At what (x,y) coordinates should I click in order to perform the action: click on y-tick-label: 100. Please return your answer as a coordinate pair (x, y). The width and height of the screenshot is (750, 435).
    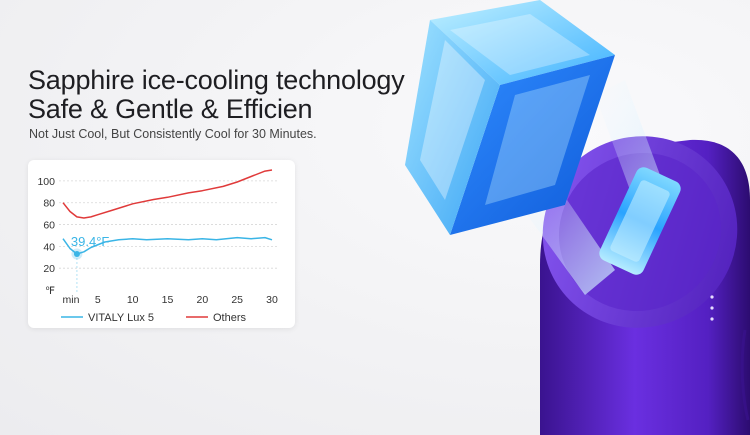
    Looking at the image, I should click on (46, 182).